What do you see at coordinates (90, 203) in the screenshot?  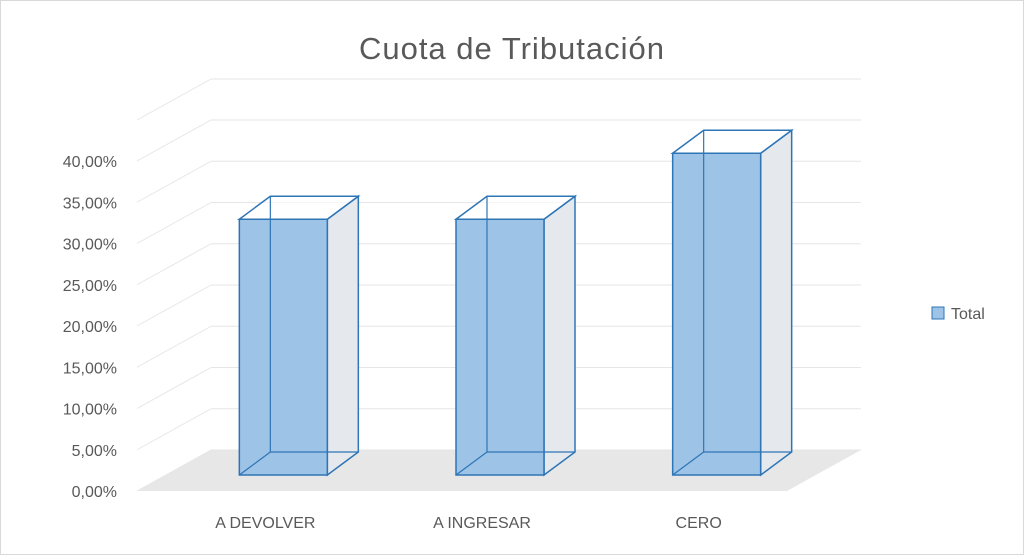 I see `y-tick-label: 35,00%` at bounding box center [90, 203].